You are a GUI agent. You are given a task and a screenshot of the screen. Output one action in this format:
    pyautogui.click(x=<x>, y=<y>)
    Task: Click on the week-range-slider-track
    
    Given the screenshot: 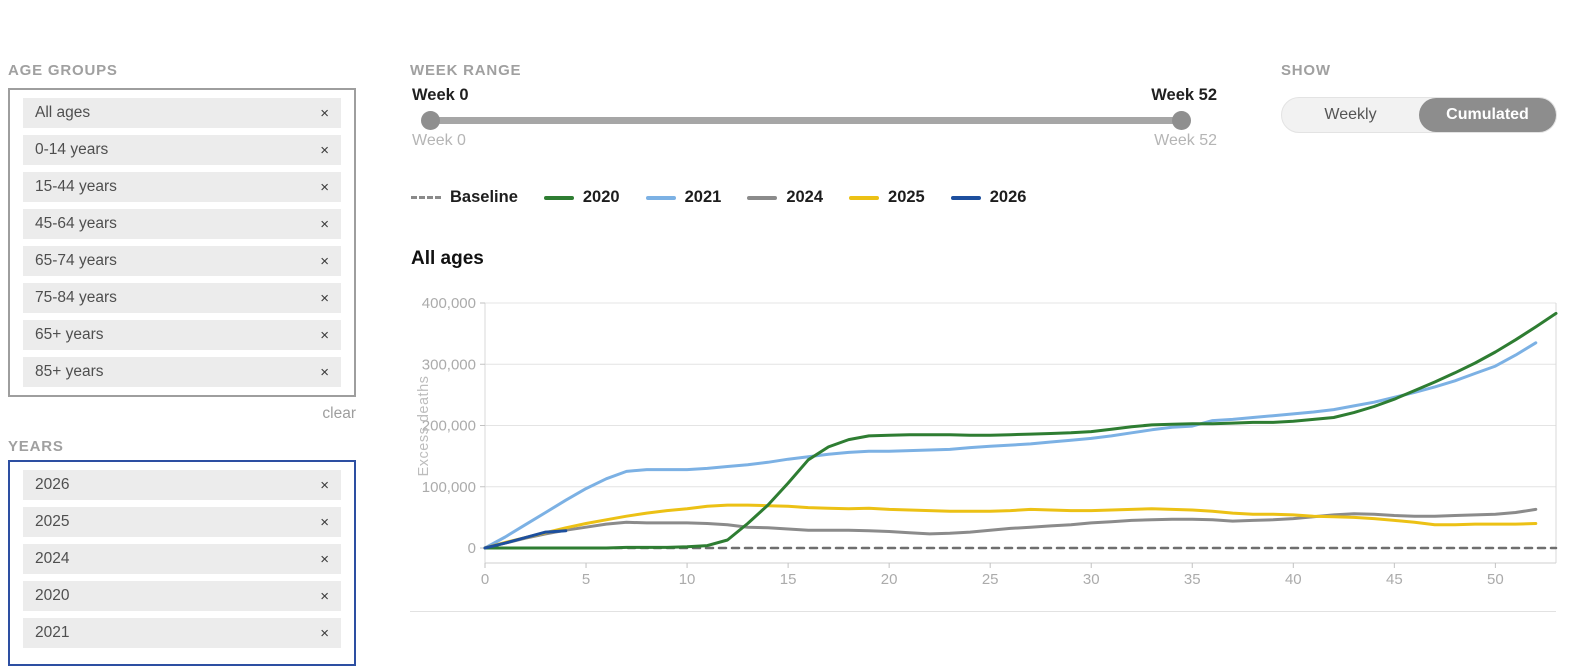 What is the action you would take?
    pyautogui.click(x=806, y=120)
    